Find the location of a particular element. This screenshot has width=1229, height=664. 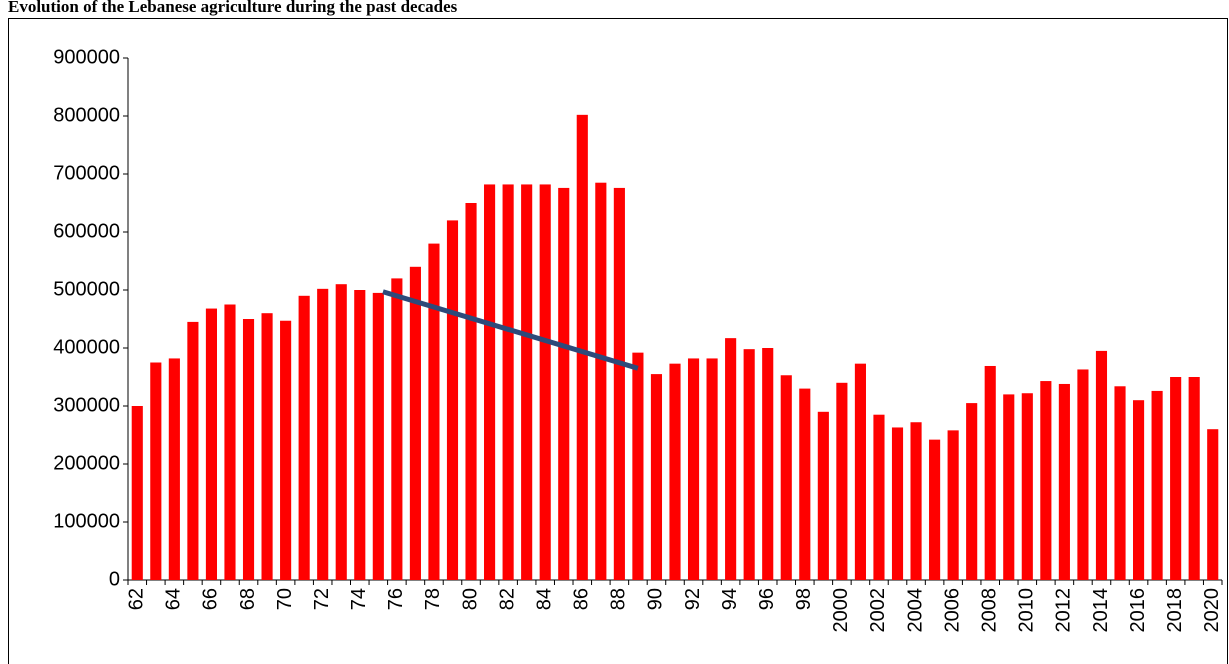

x-tick-label: 2008 is located at coordinates (990, 610).